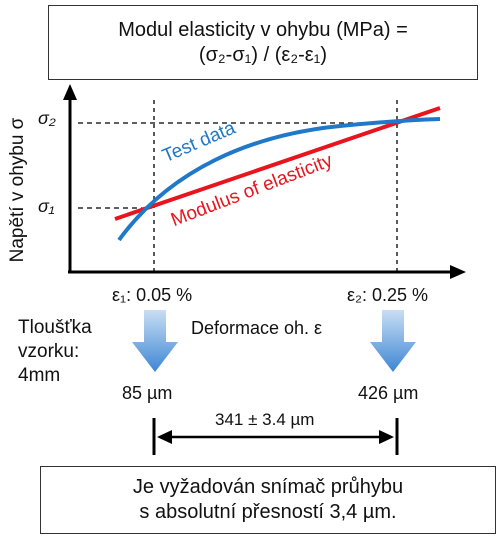 The image size is (503, 542). What do you see at coordinates (164, 437) in the screenshot?
I see `measure-left-arrowhead` at bounding box center [164, 437].